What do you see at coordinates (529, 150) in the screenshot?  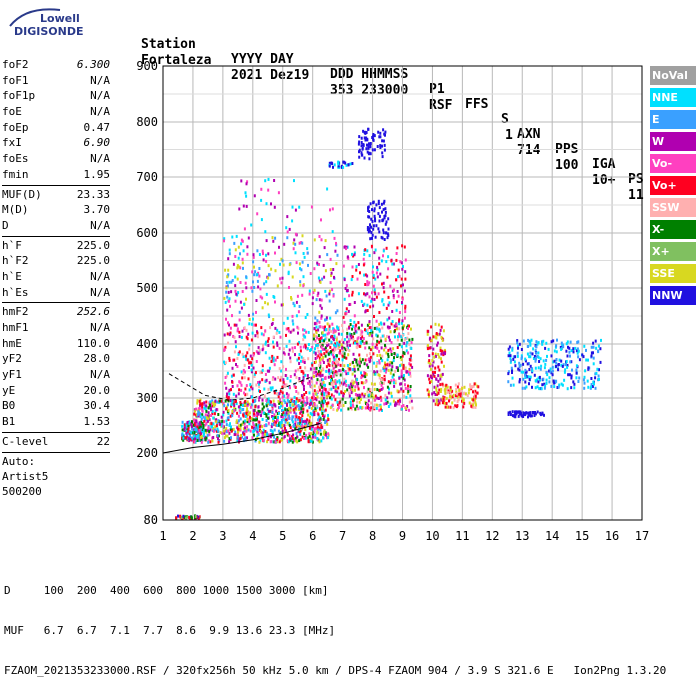 I see `value-axn: 714` at bounding box center [529, 150].